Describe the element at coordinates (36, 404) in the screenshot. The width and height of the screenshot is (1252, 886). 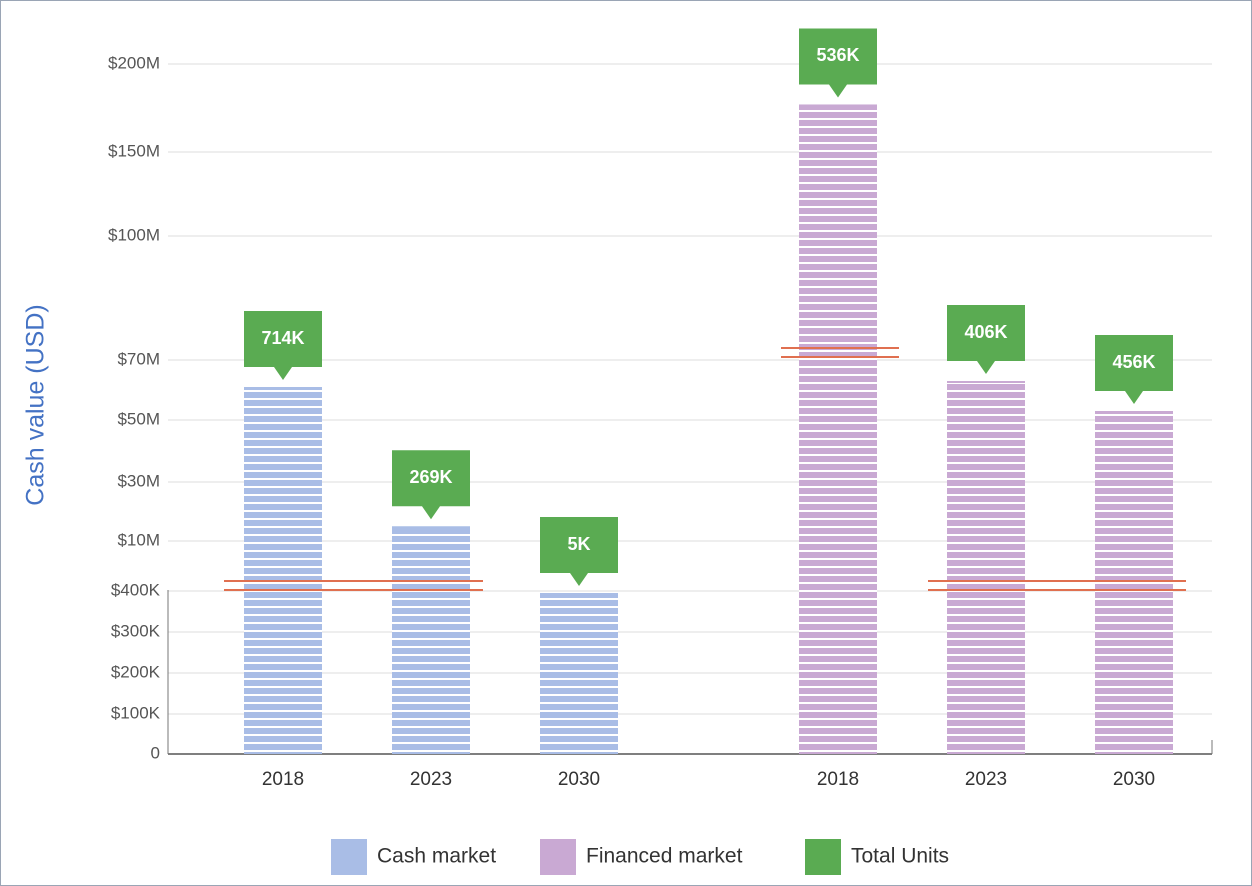
I see `y-axis-label: Cash value (USD)` at that location.